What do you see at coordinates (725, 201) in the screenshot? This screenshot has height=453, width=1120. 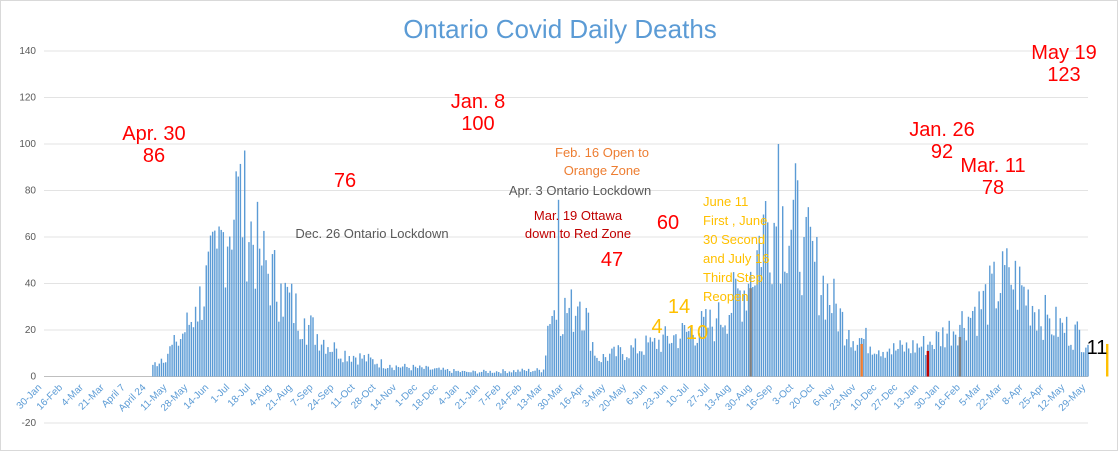 I see `annotation-june11: June 11` at bounding box center [725, 201].